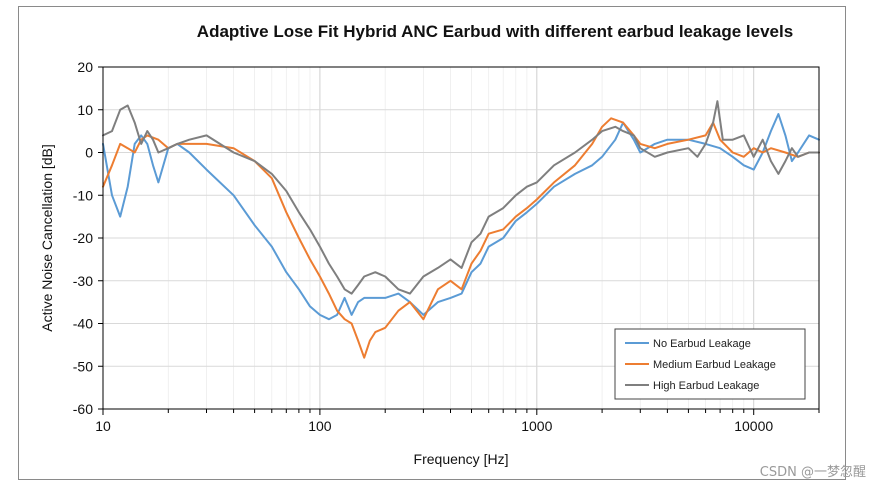 The height and width of the screenshot is (488, 878). Describe the element at coordinates (85, 110) in the screenshot. I see `y-tick-label: 10` at that location.